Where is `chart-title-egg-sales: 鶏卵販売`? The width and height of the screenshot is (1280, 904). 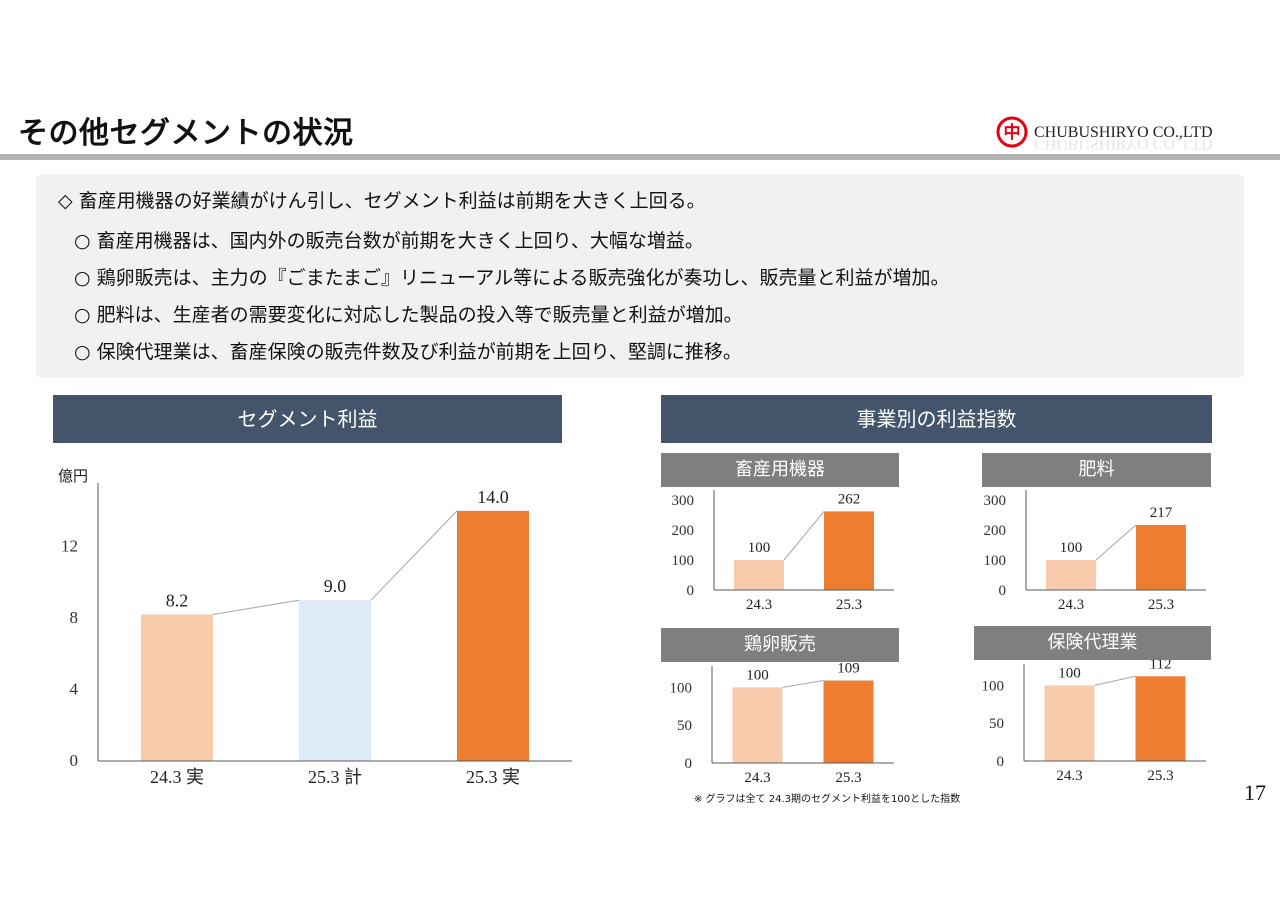 chart-title-egg-sales: 鶏卵販売 is located at coordinates (780, 645).